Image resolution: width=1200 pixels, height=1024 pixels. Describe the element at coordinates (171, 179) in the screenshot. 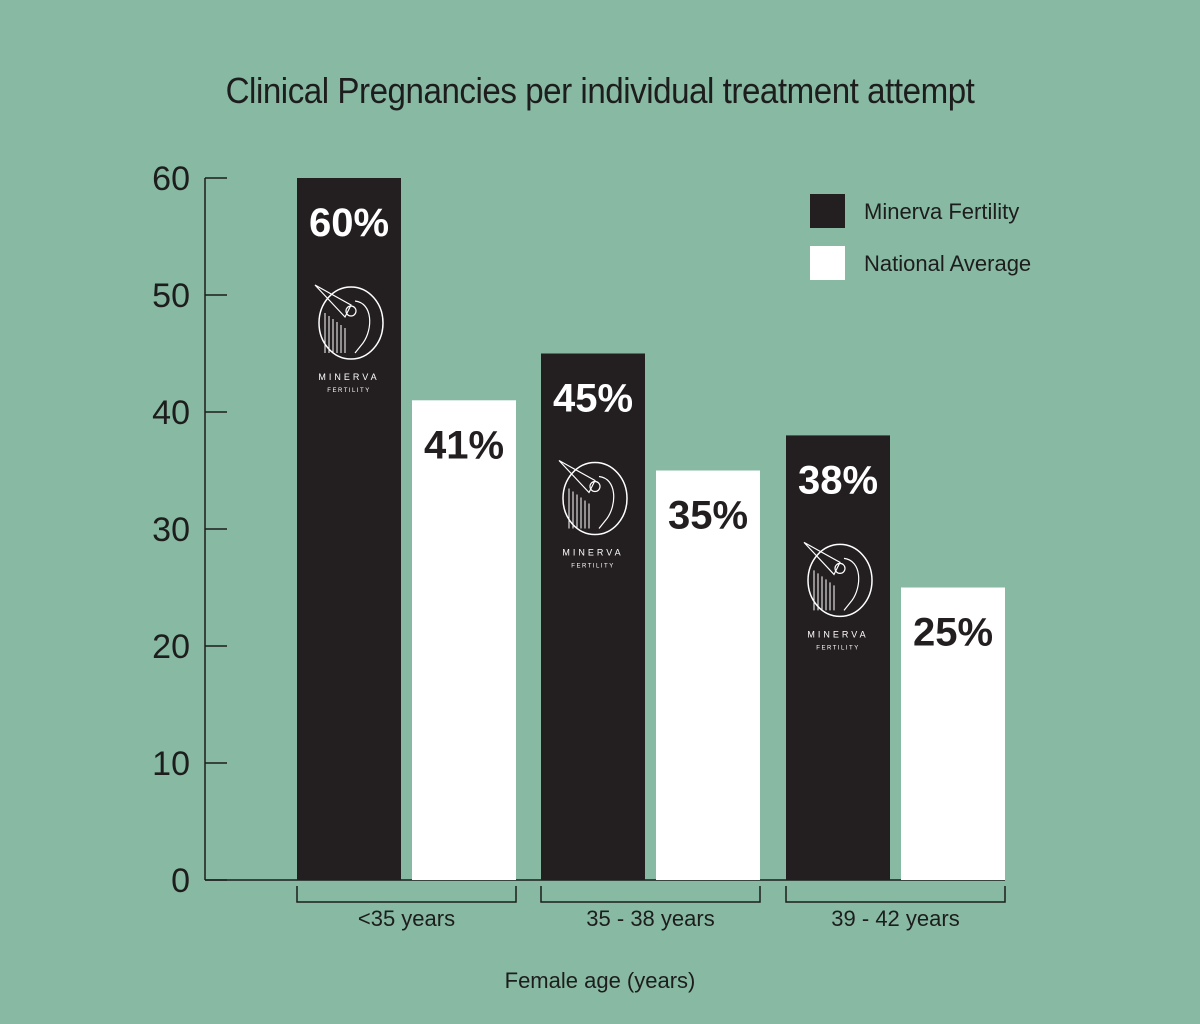

I see `y-tick-label-60: 60` at that location.